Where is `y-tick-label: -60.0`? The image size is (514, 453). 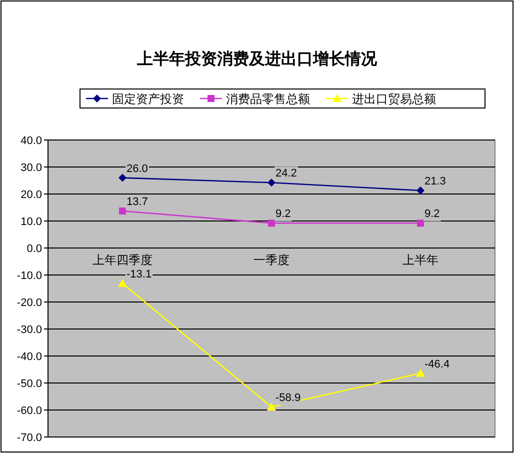
y-tick-label: -60.0 is located at coordinates (29, 411).